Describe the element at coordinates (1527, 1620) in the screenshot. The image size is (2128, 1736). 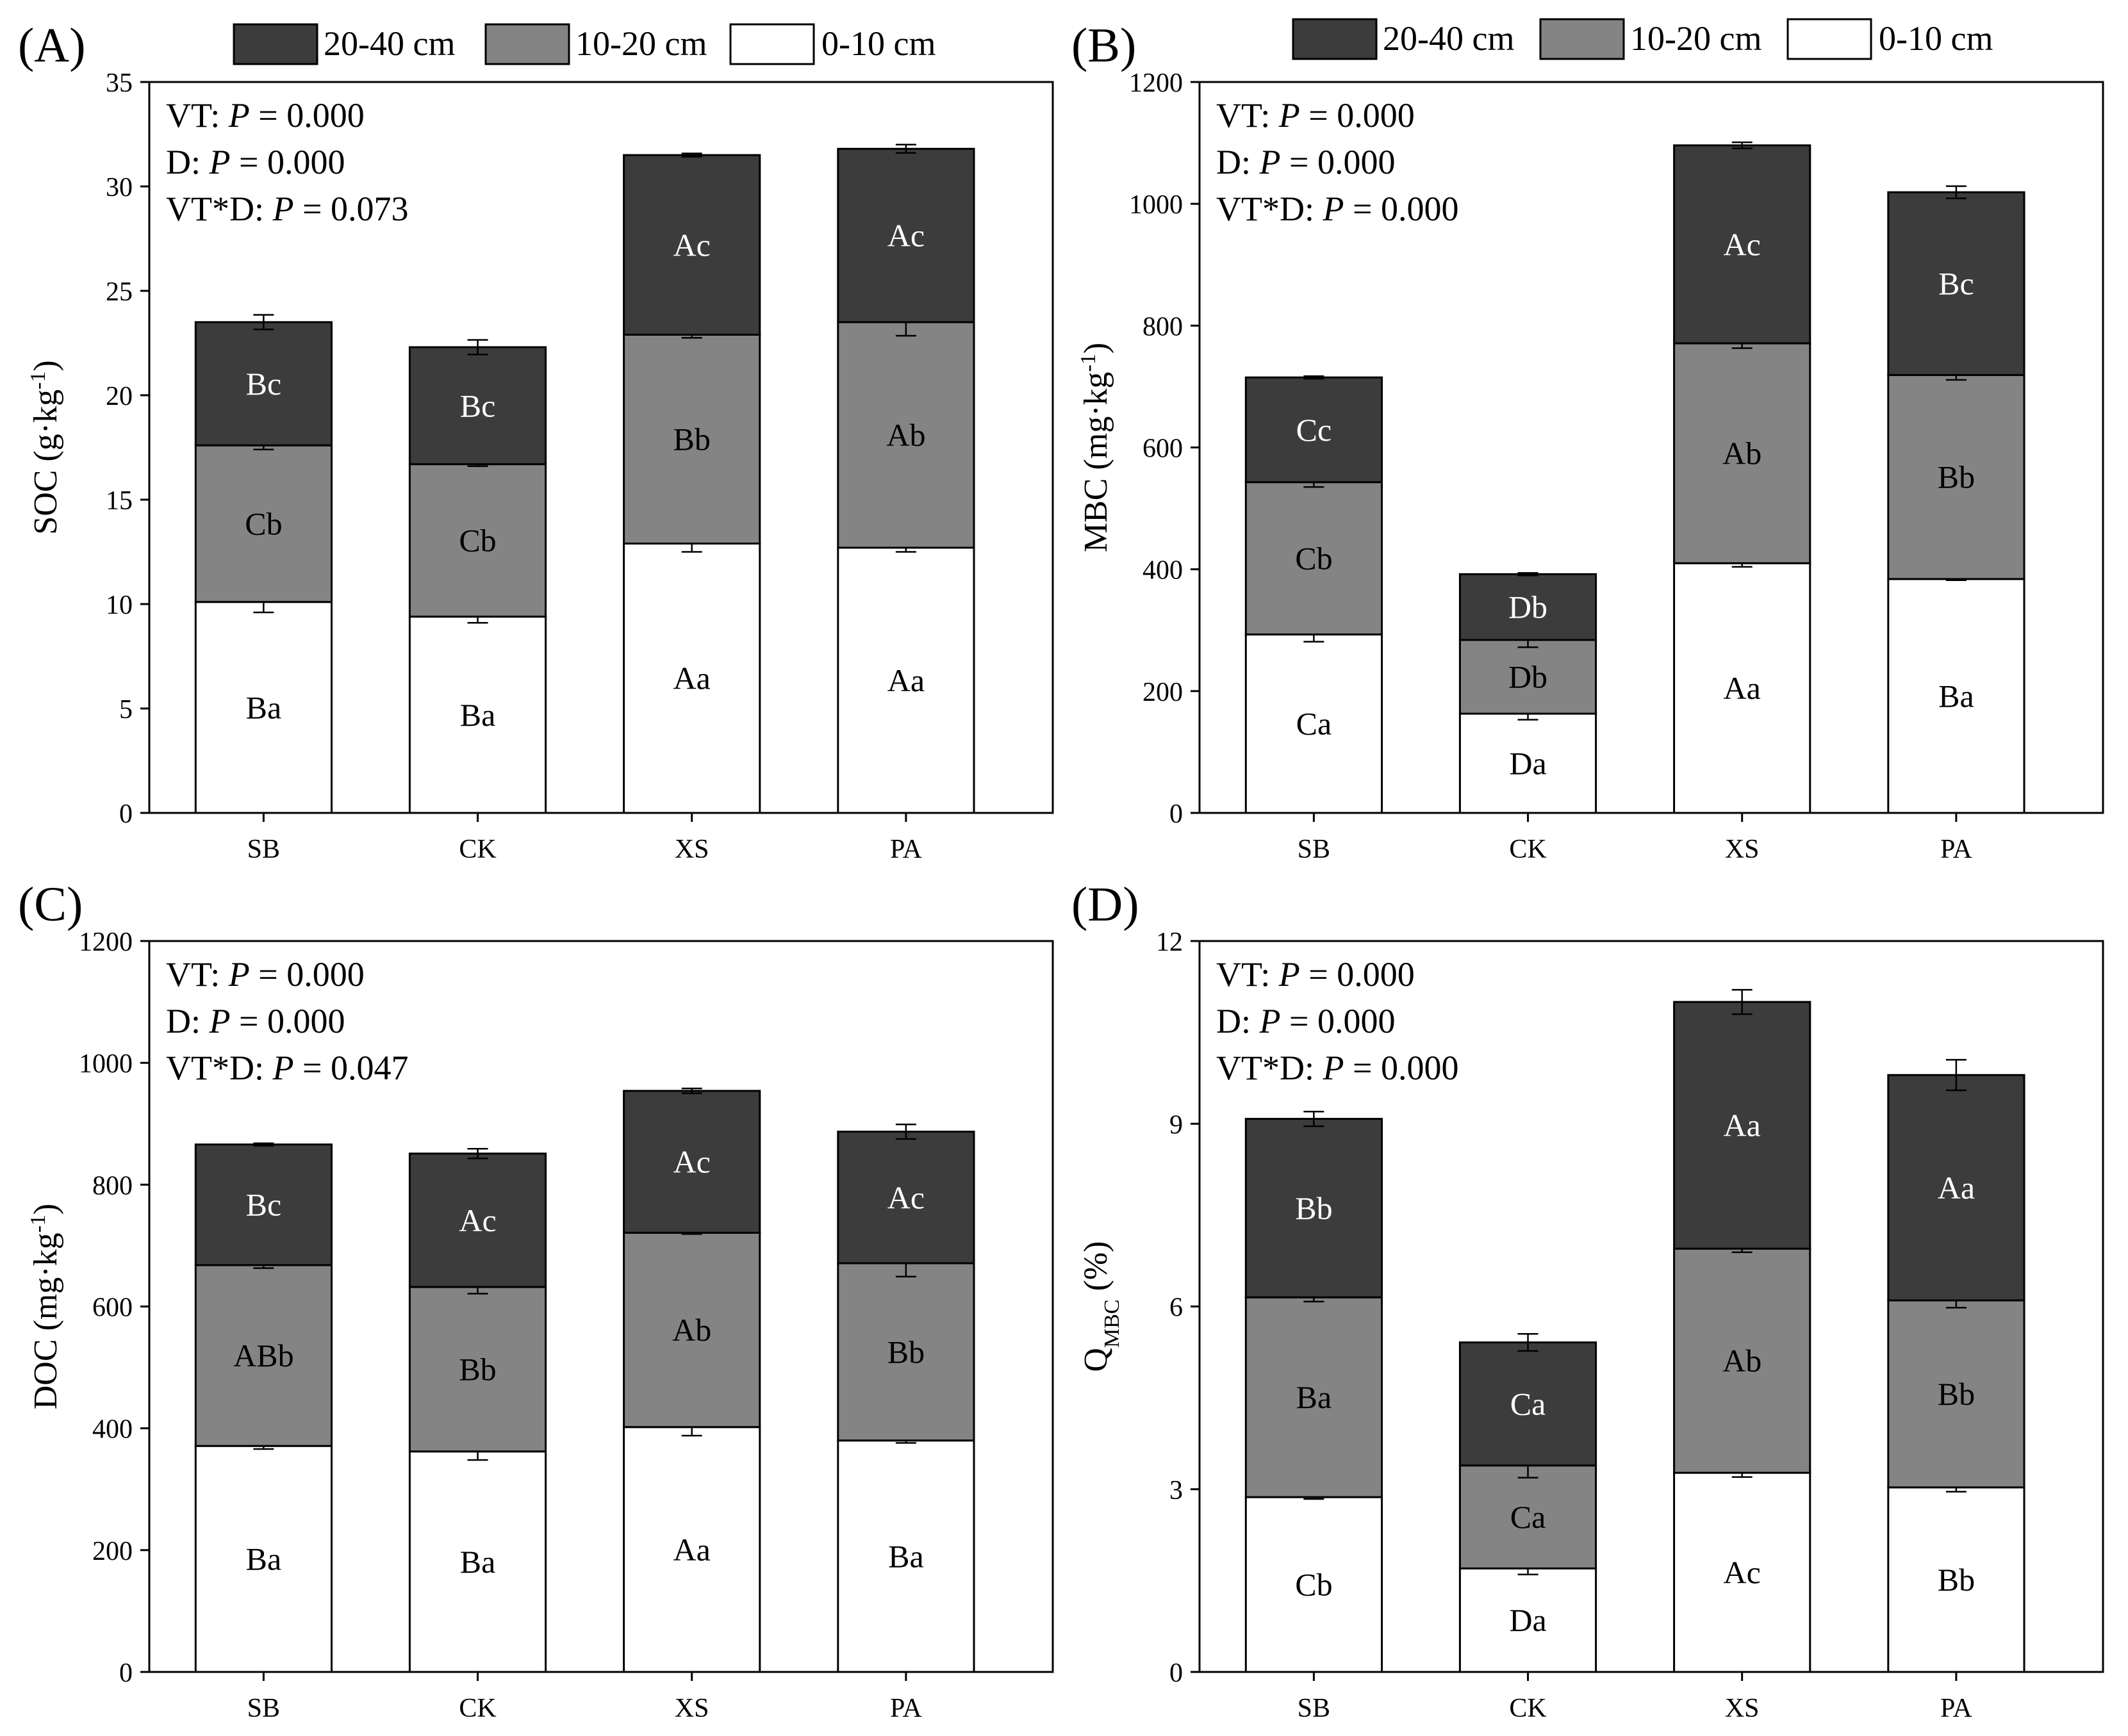
I see `panel-d-bar-ck-surface` at that location.